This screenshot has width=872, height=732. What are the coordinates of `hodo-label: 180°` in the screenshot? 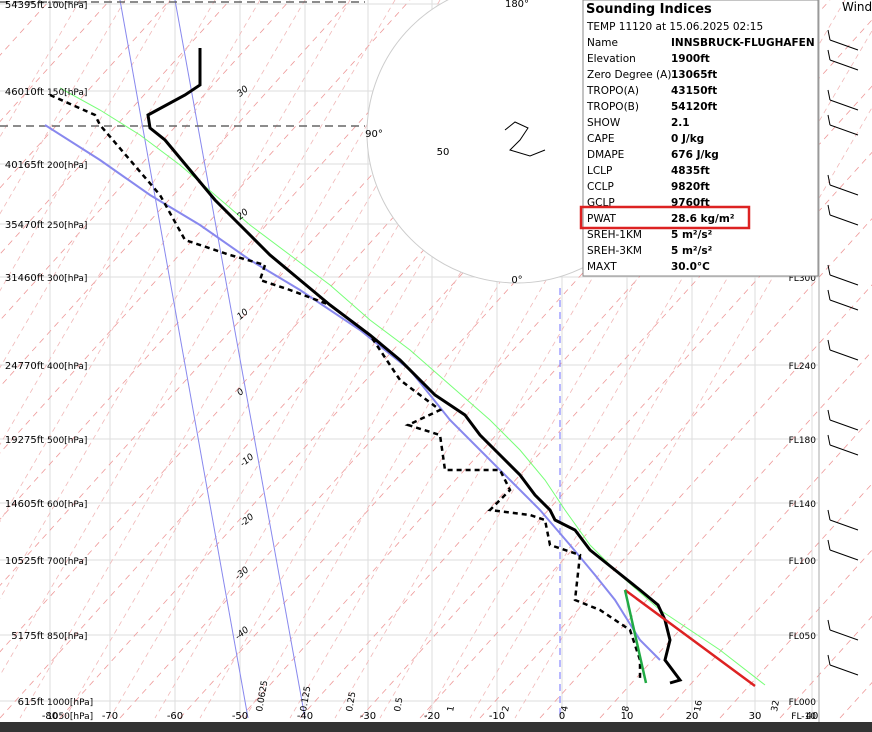 It's located at (517, 5).